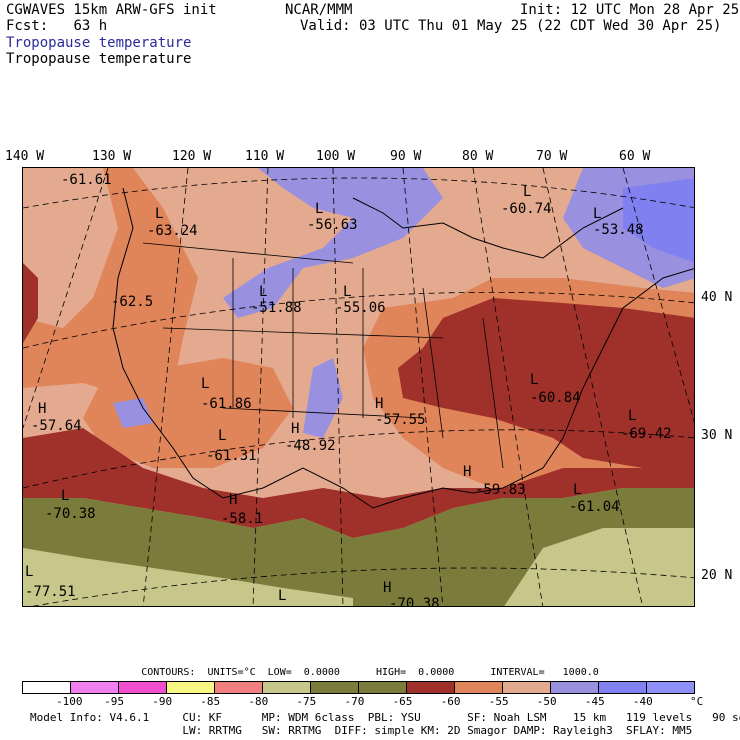  Describe the element at coordinates (69, 701) in the screenshot. I see `legend-tick-label: -100` at that location.